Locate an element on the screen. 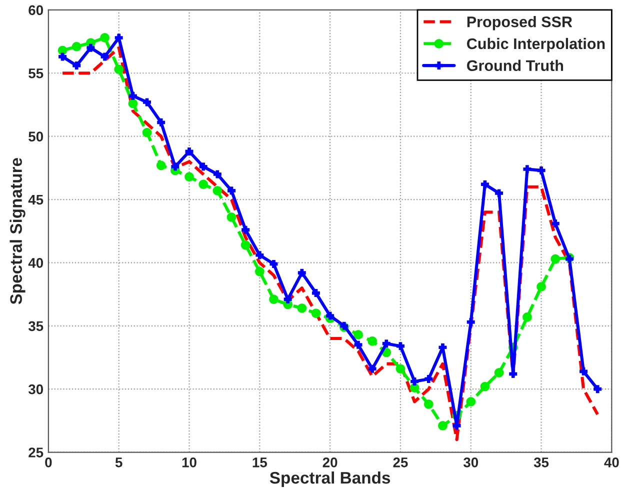 This screenshot has width=621, height=497. x-tick-label: 30 is located at coordinates (470, 463).